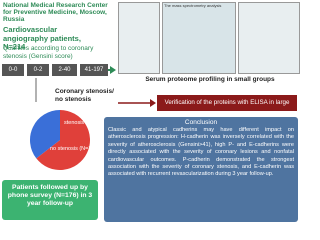 This screenshot has height=240, width=320. What do you see at coordinates (94, 70) in the screenshot?
I see `quartile-box: 41-197` at bounding box center [94, 70].